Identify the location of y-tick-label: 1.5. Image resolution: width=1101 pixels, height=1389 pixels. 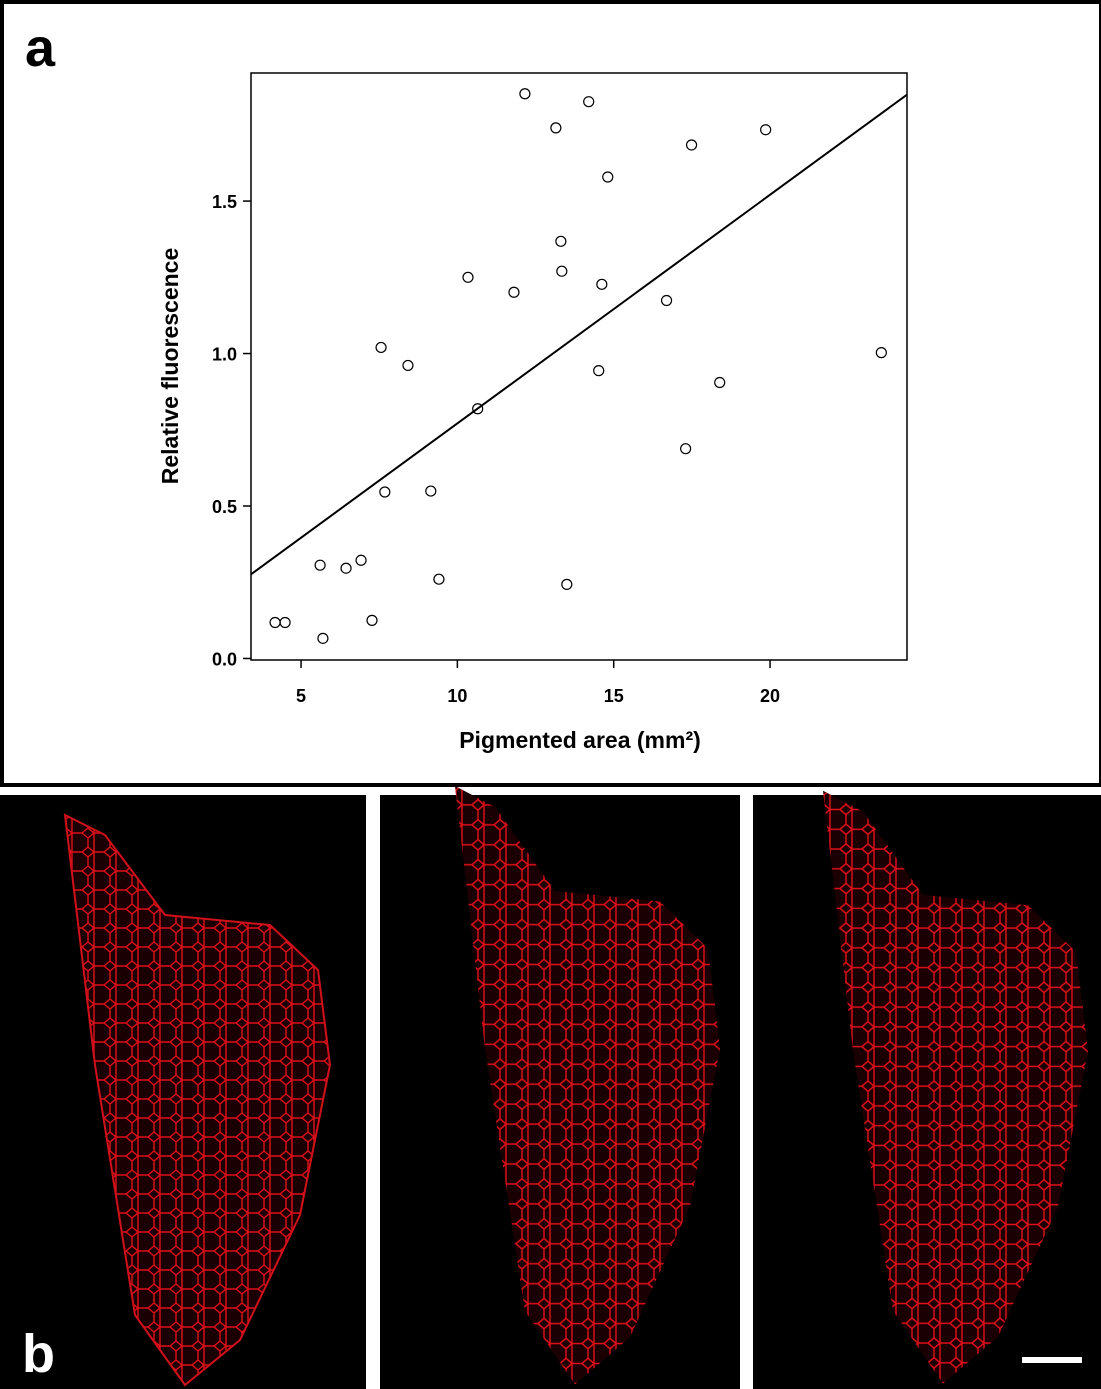
(224, 202).